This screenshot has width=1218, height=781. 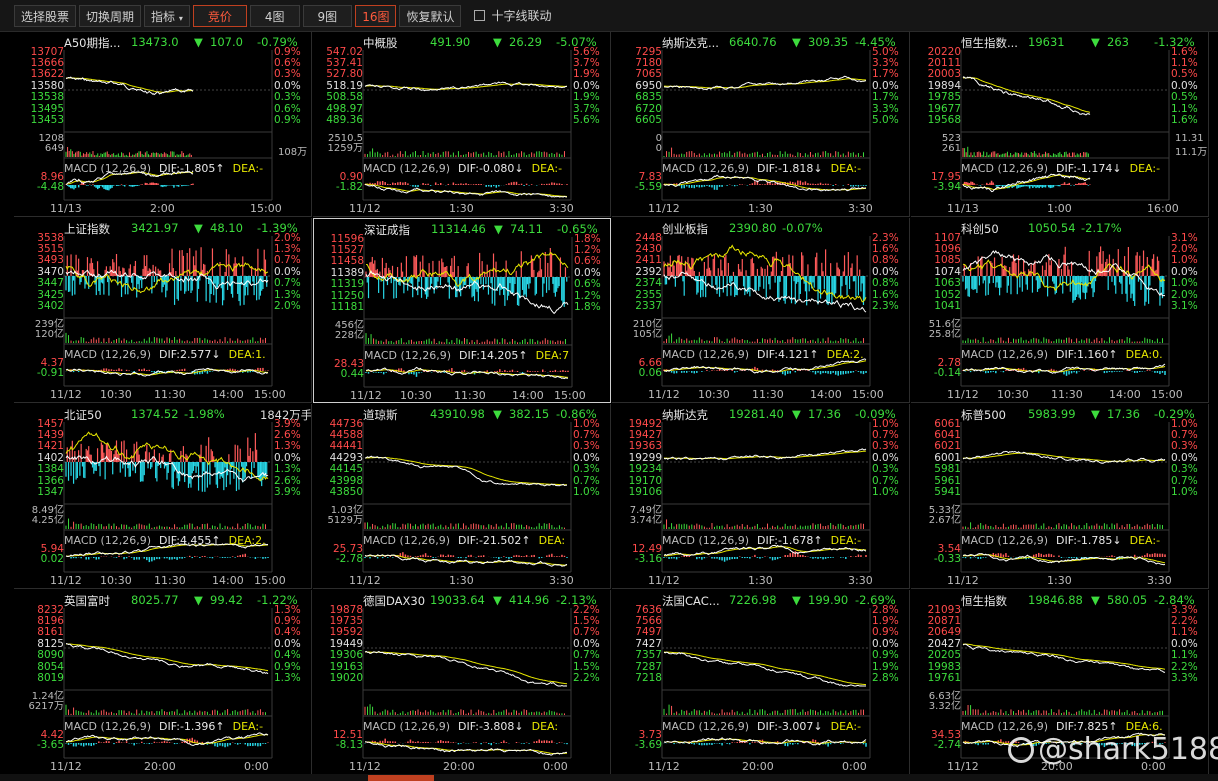 I want to click on price-tick-label: 8054, so click(x=50, y=667).